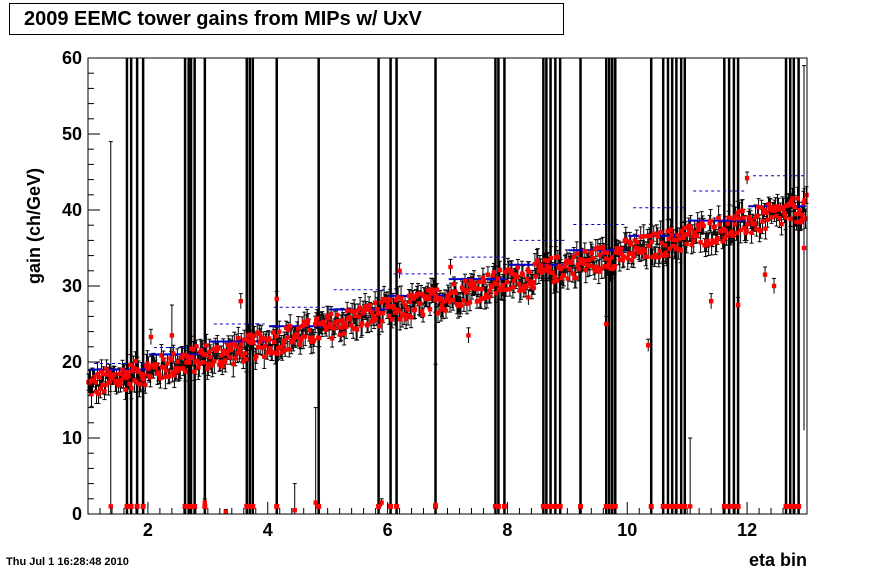 The image size is (896, 572). I want to click on y-axis-title: gain (ch/GeV), so click(34, 226).